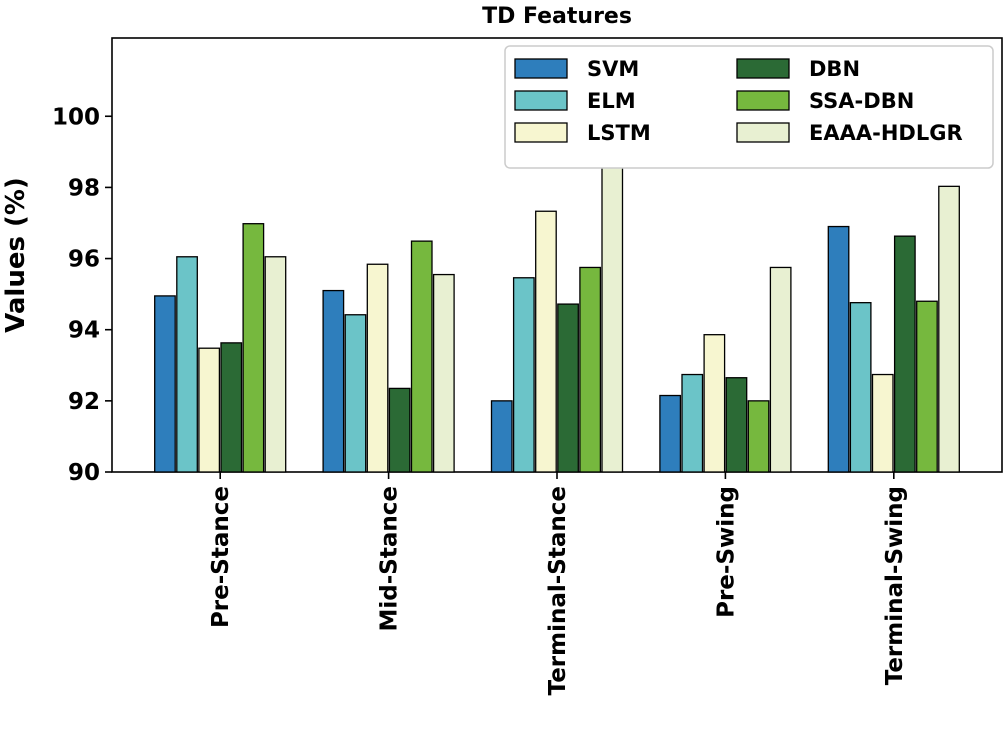  Describe the element at coordinates (165, 384) in the screenshot. I see `bar-svm-pre-stance` at that location.